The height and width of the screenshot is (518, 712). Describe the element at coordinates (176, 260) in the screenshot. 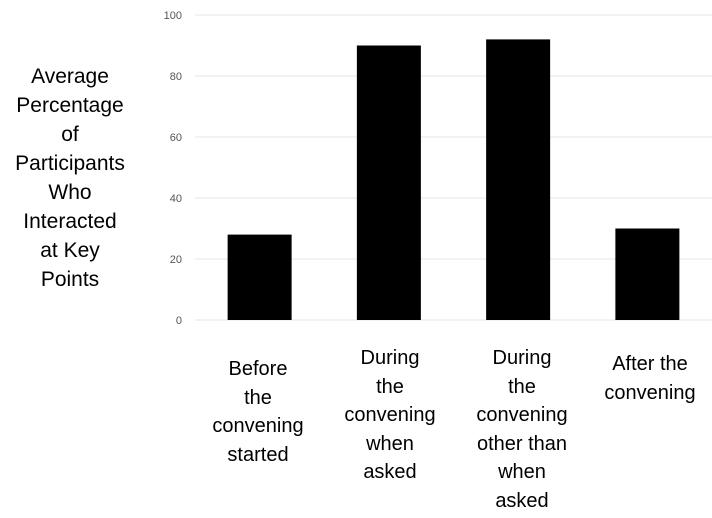

I see `y-tick-label: 20` at that location.